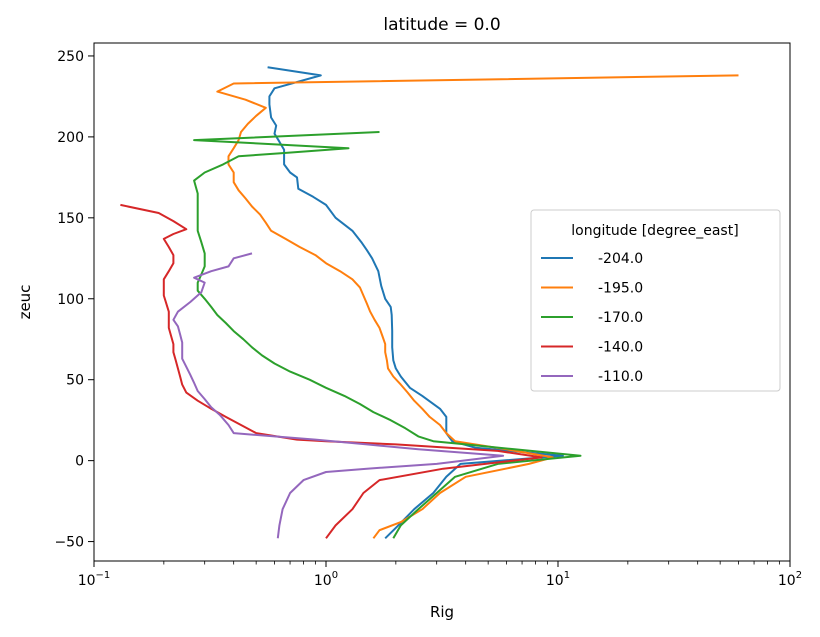 The image size is (820, 637). Describe the element at coordinates (620, 377) in the screenshot. I see `legend-label-4: -110.0` at that location.